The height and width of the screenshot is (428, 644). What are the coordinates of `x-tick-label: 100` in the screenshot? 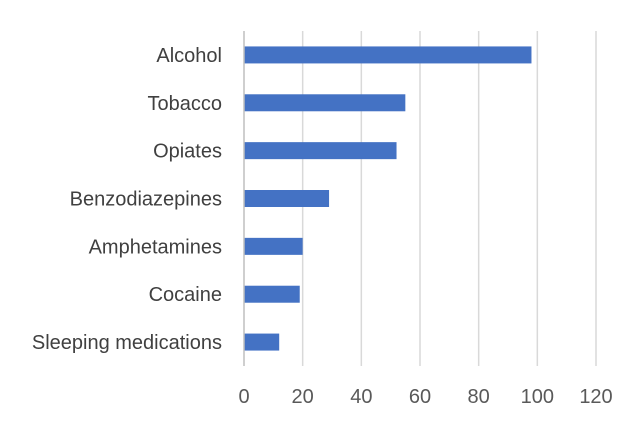 It's located at (537, 397).